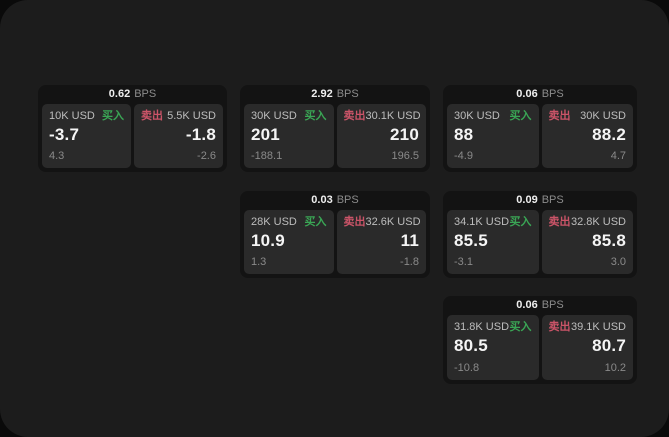  I want to click on buy-size: 10K USD, so click(72, 116).